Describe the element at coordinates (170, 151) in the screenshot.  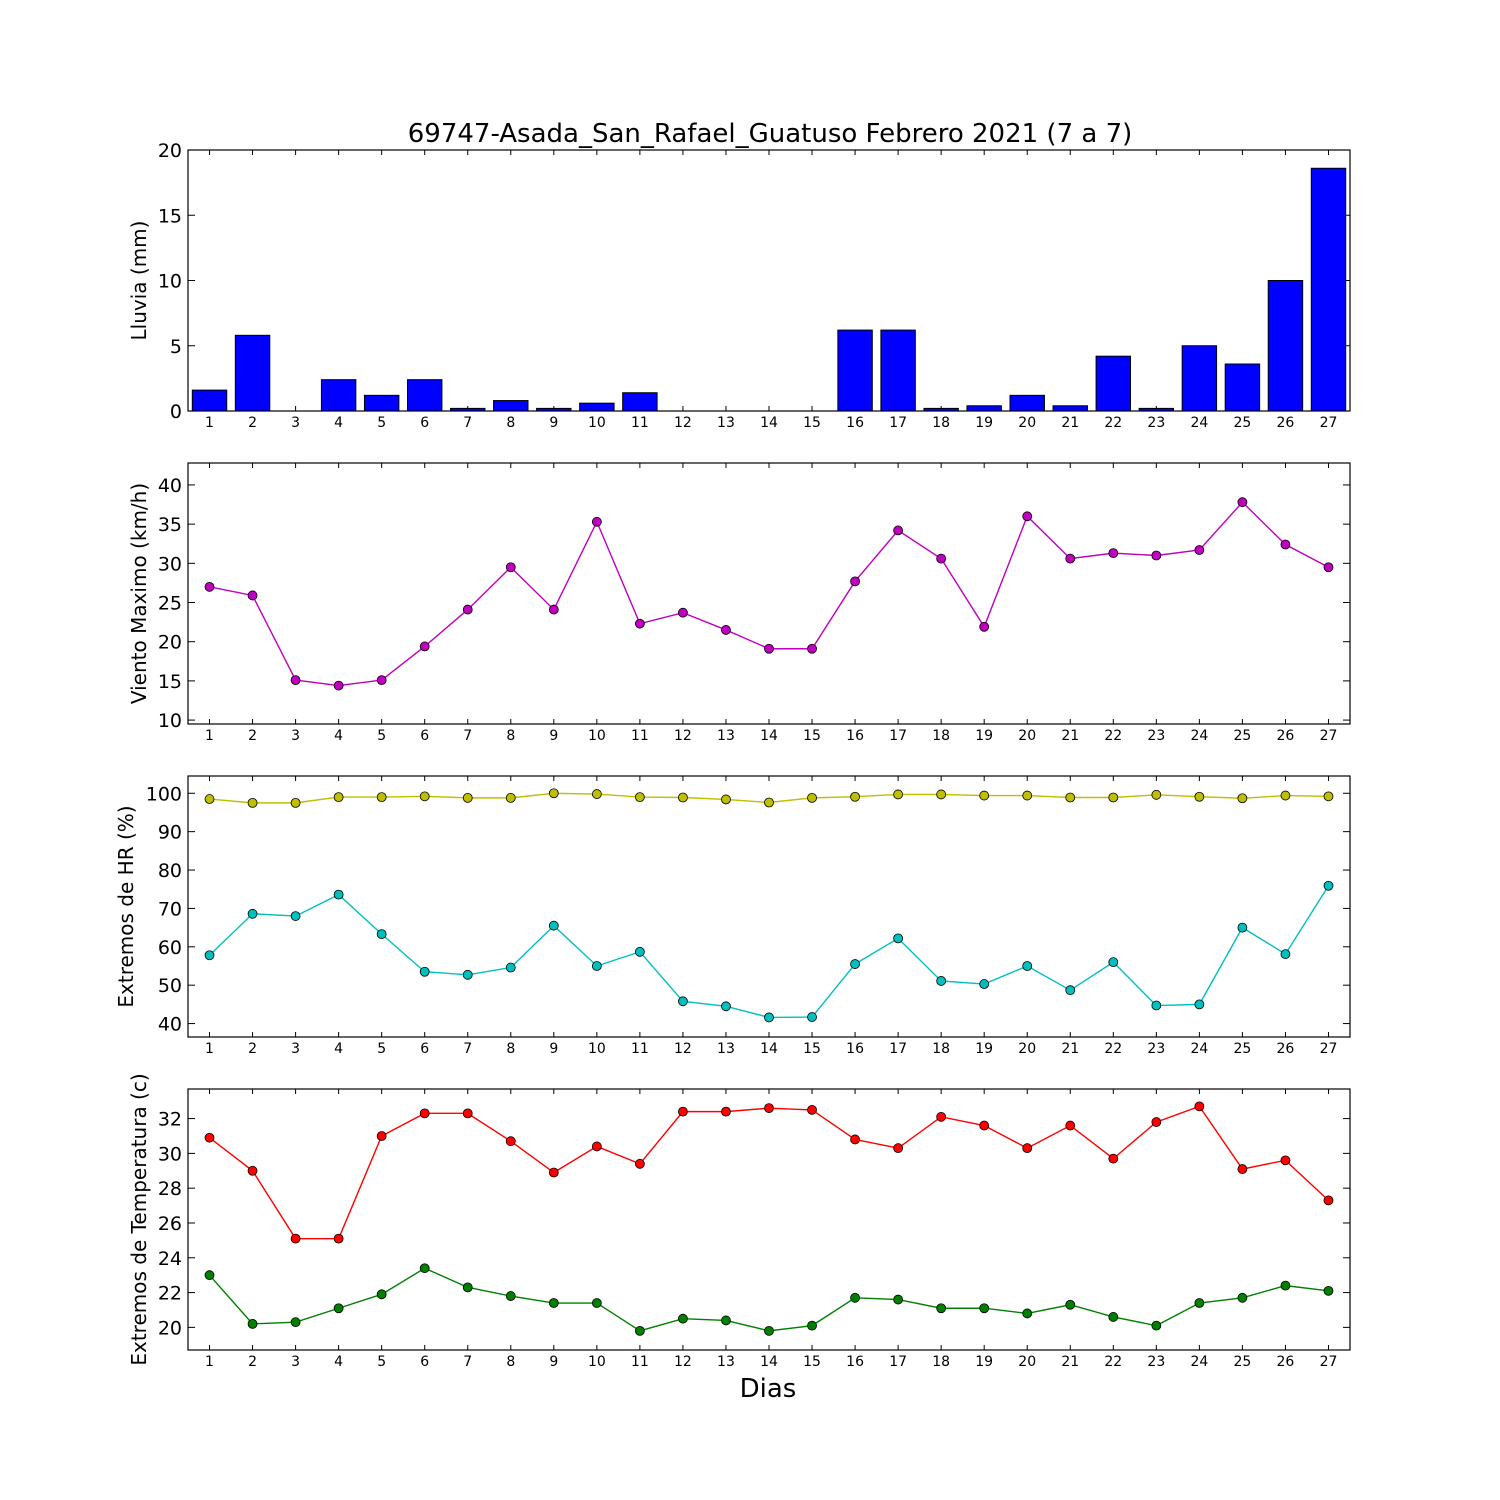
I see `y-tick-label: 20` at that location.